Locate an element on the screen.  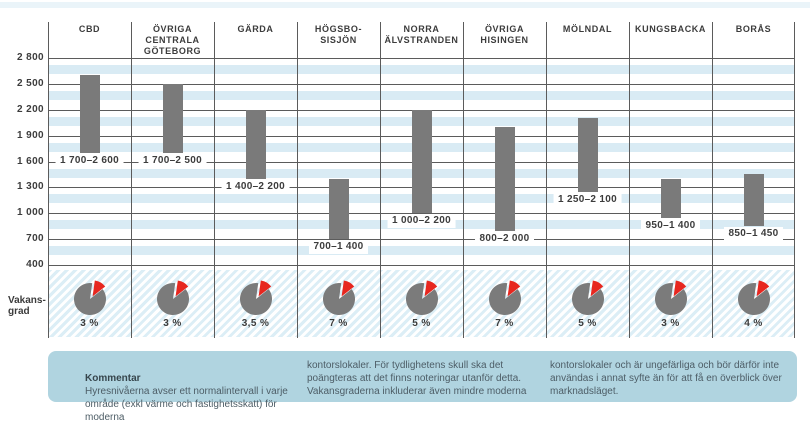
comment-title: Kommentar is located at coordinates (113, 378).